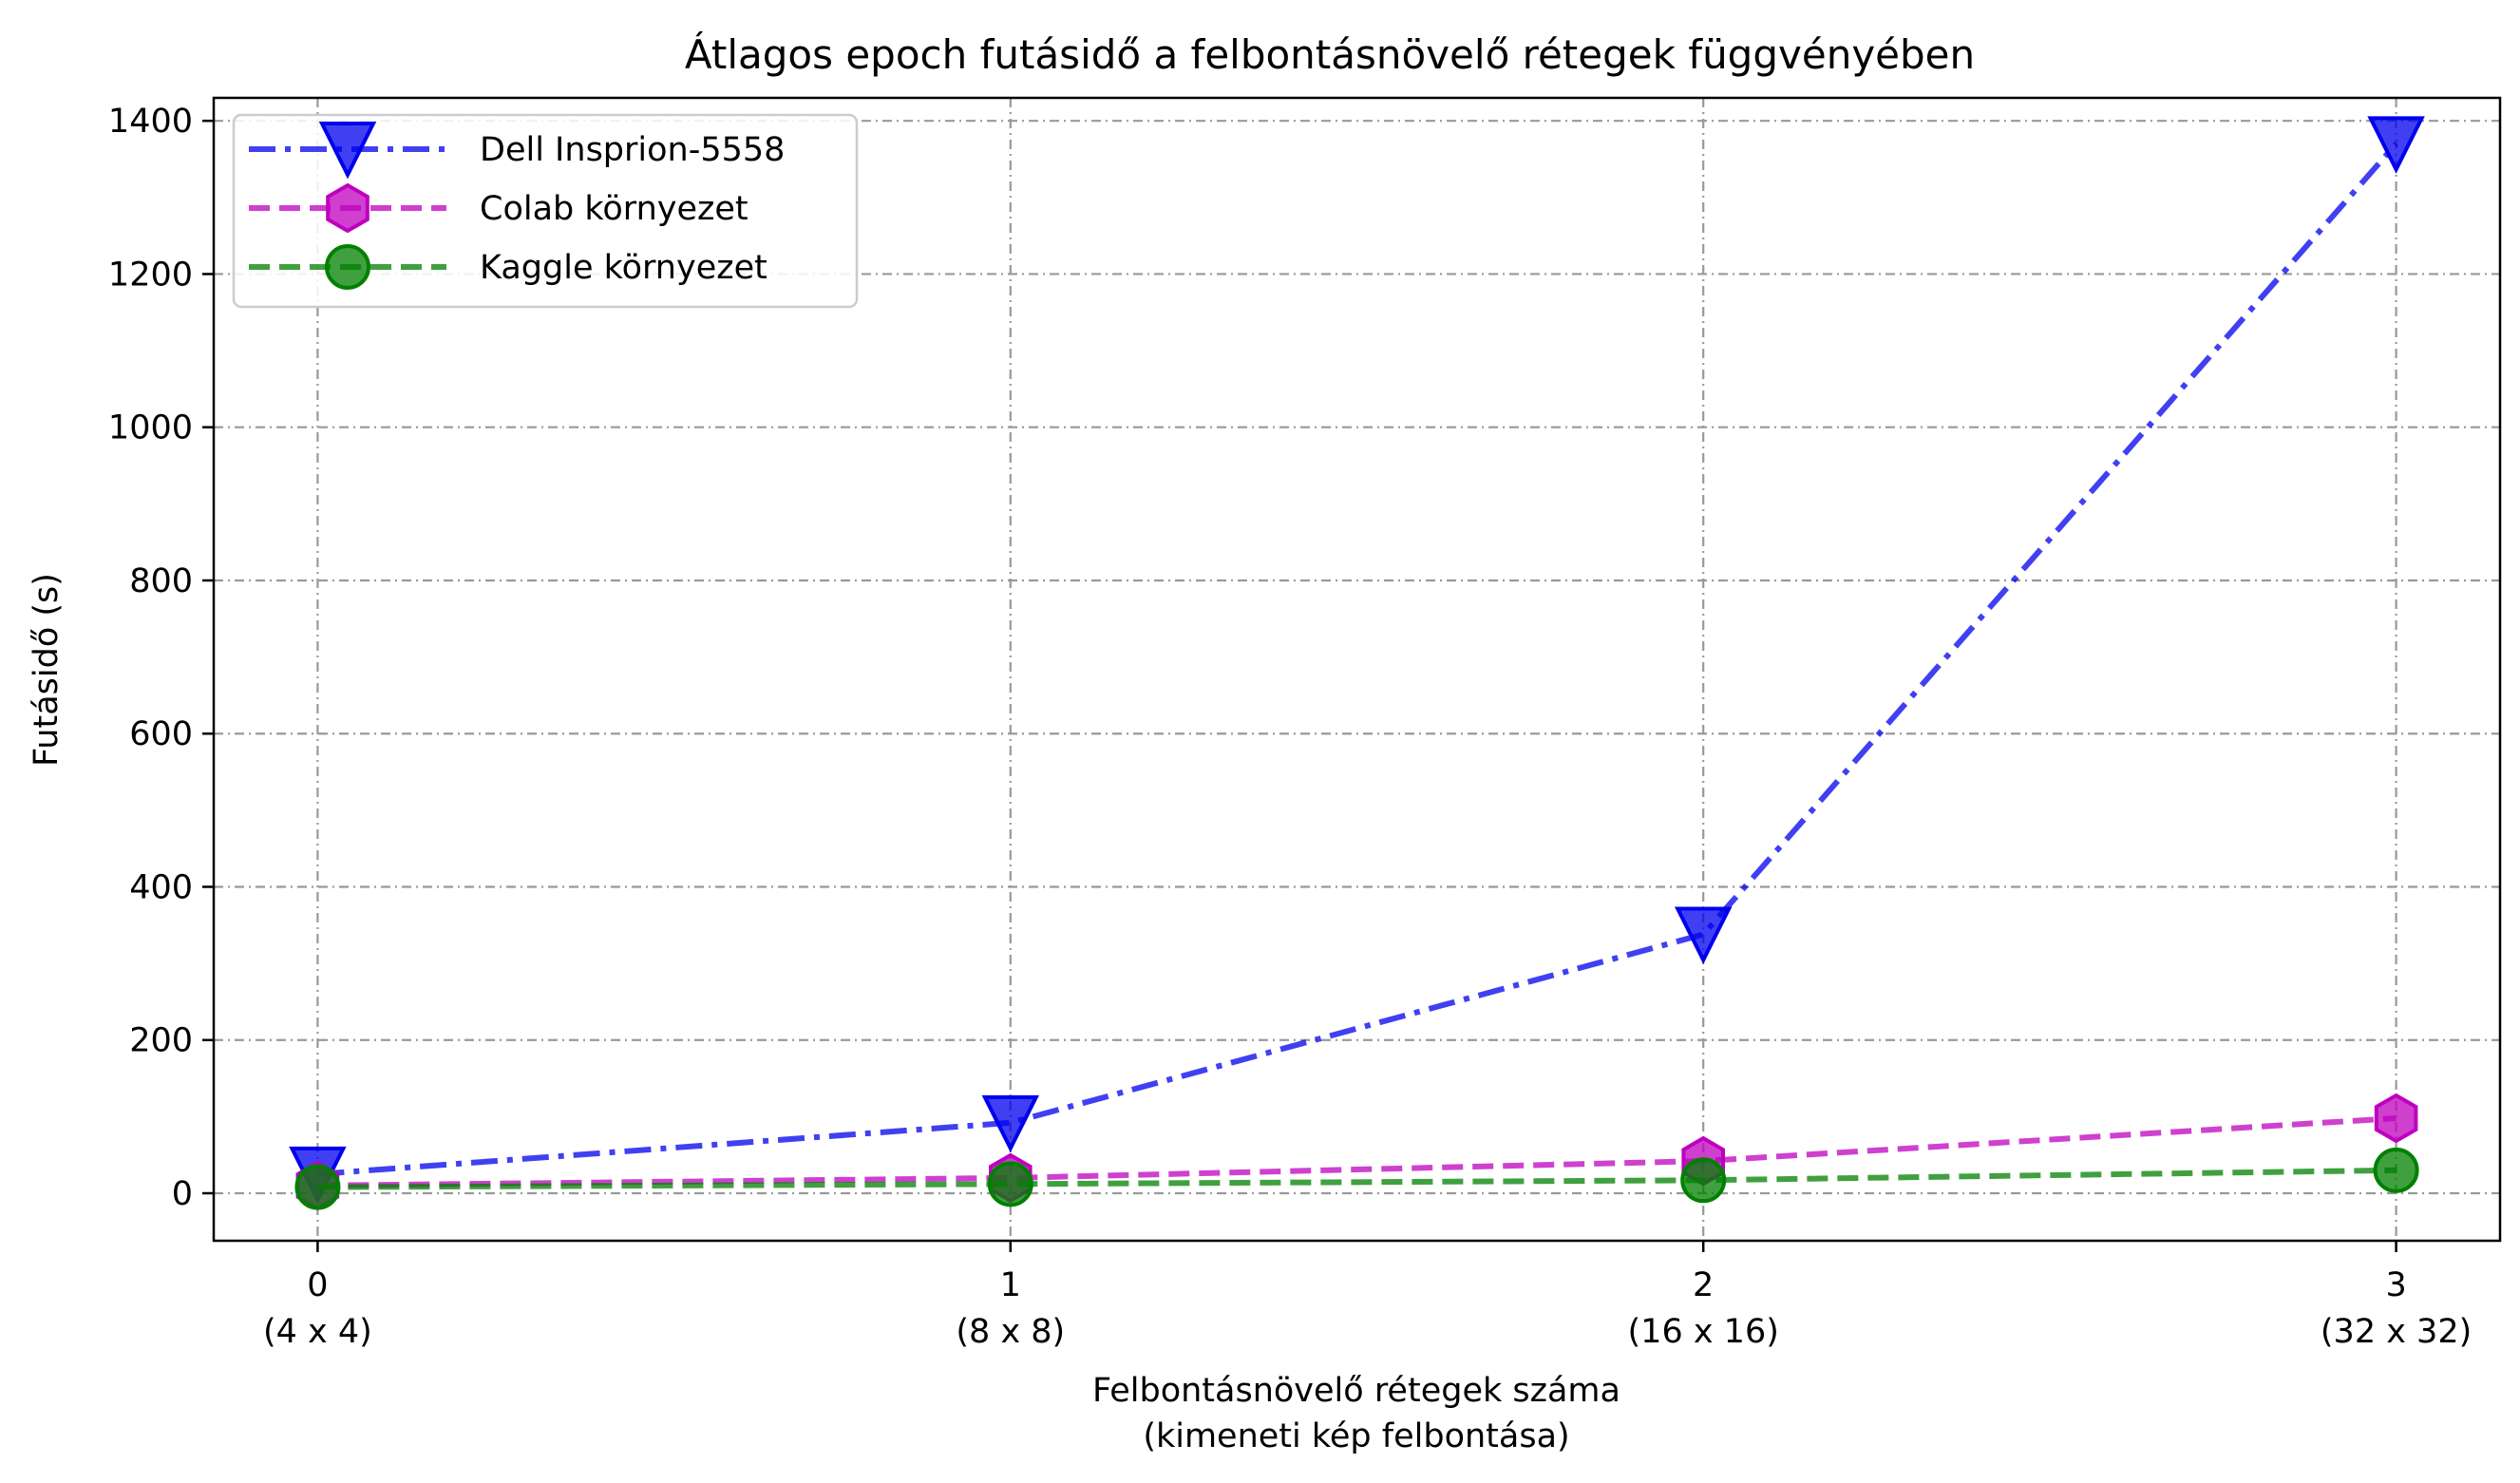 The width and height of the screenshot is (2520, 1483). What do you see at coordinates (317, 1332) in the screenshot?
I see `x-tick-sublabel: (4 x 4)` at bounding box center [317, 1332].